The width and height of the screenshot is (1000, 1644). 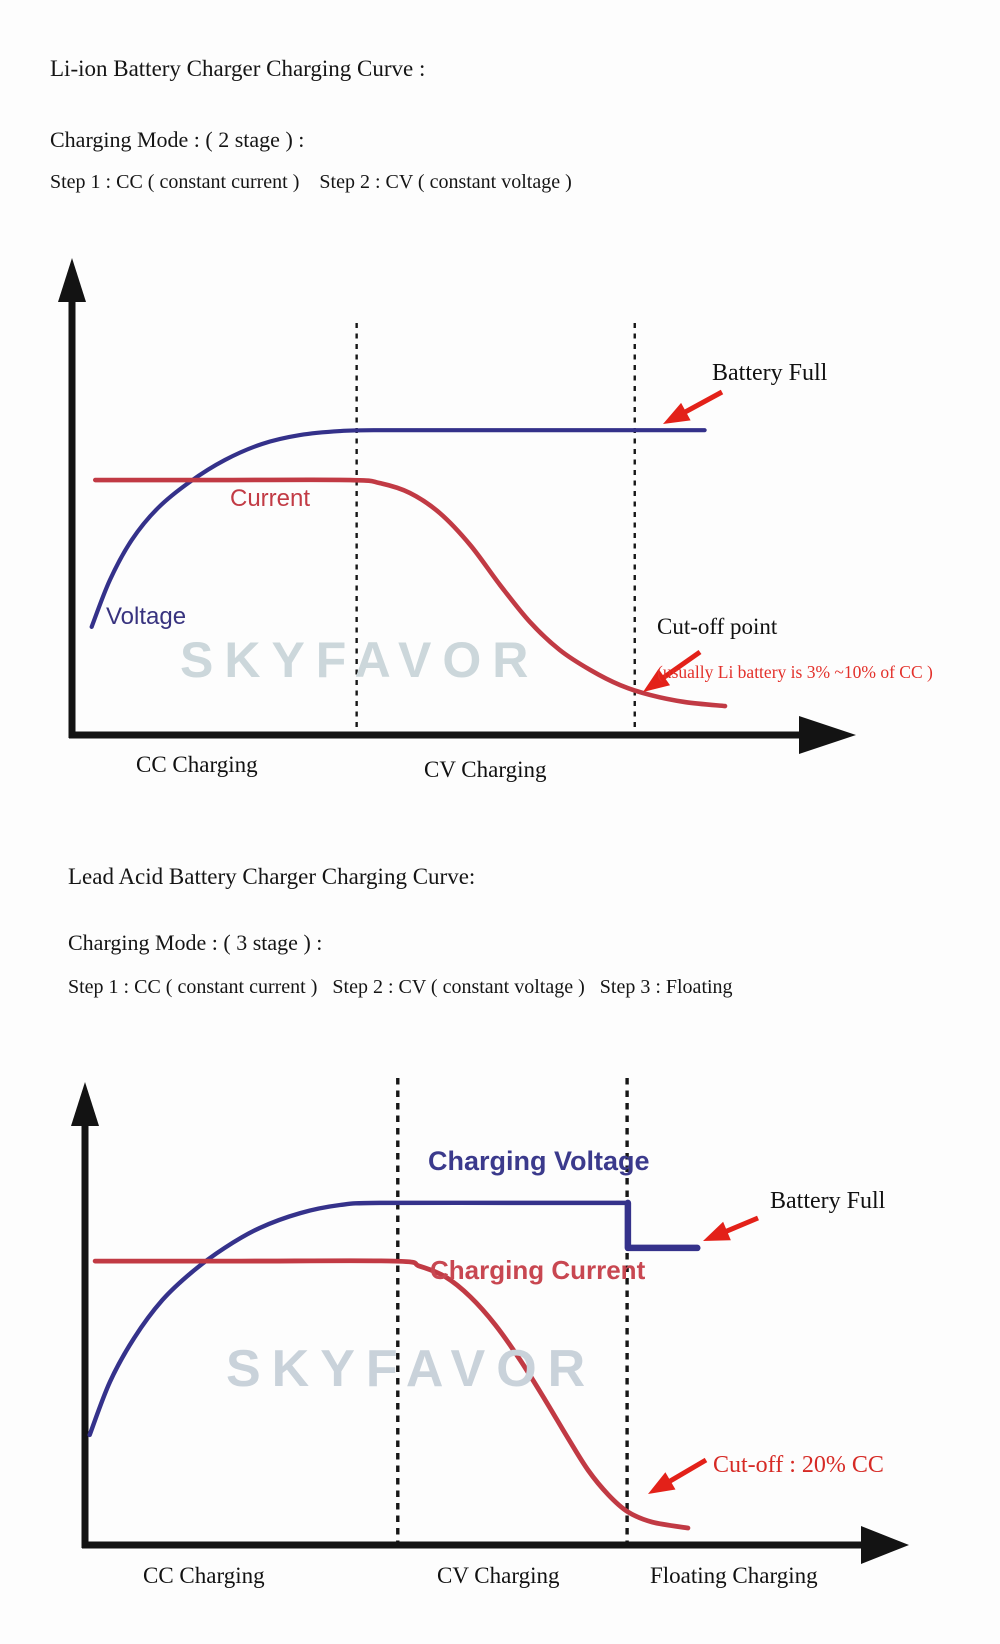 I want to click on battery-full-annotation: Battery Full, so click(x=770, y=373).